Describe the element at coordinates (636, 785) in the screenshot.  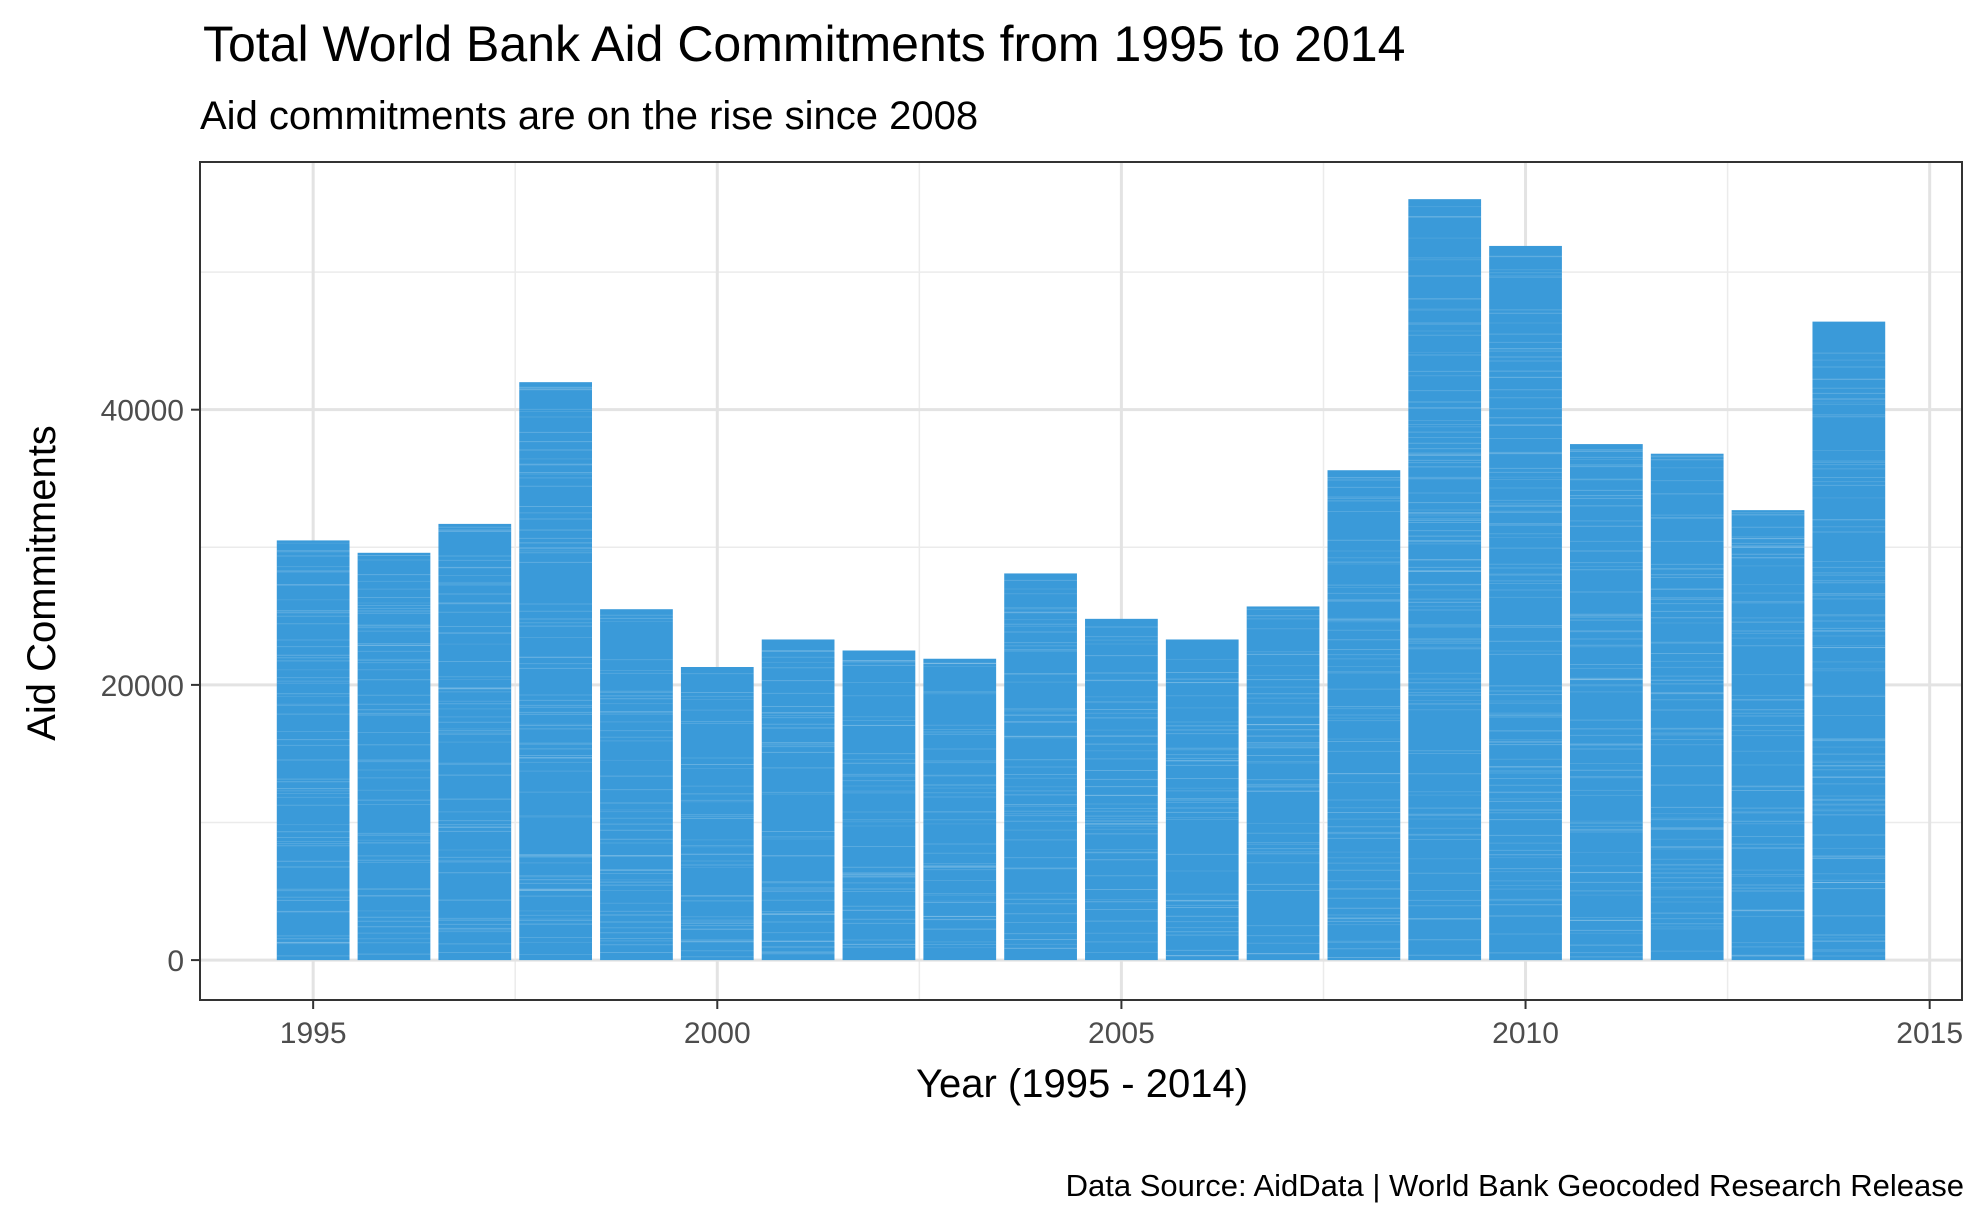
I see `bar-1999: 1999: 25500` at that location.